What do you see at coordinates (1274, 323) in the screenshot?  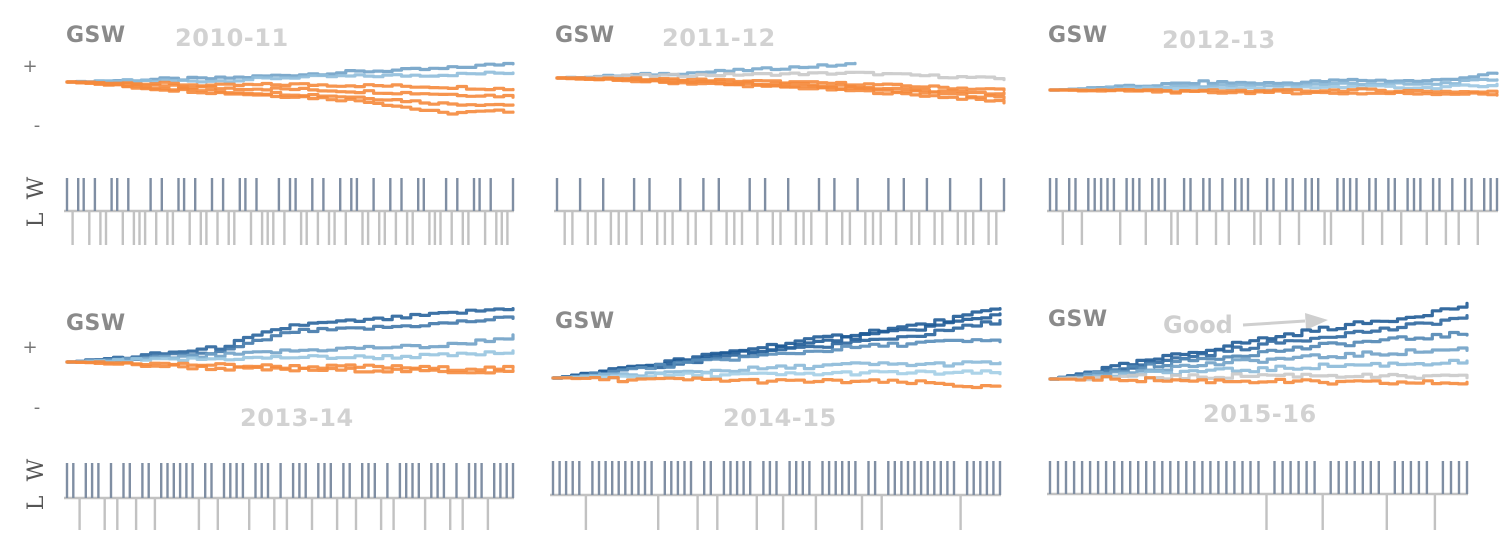 I see `good-annotation-arrow-line` at bounding box center [1274, 323].